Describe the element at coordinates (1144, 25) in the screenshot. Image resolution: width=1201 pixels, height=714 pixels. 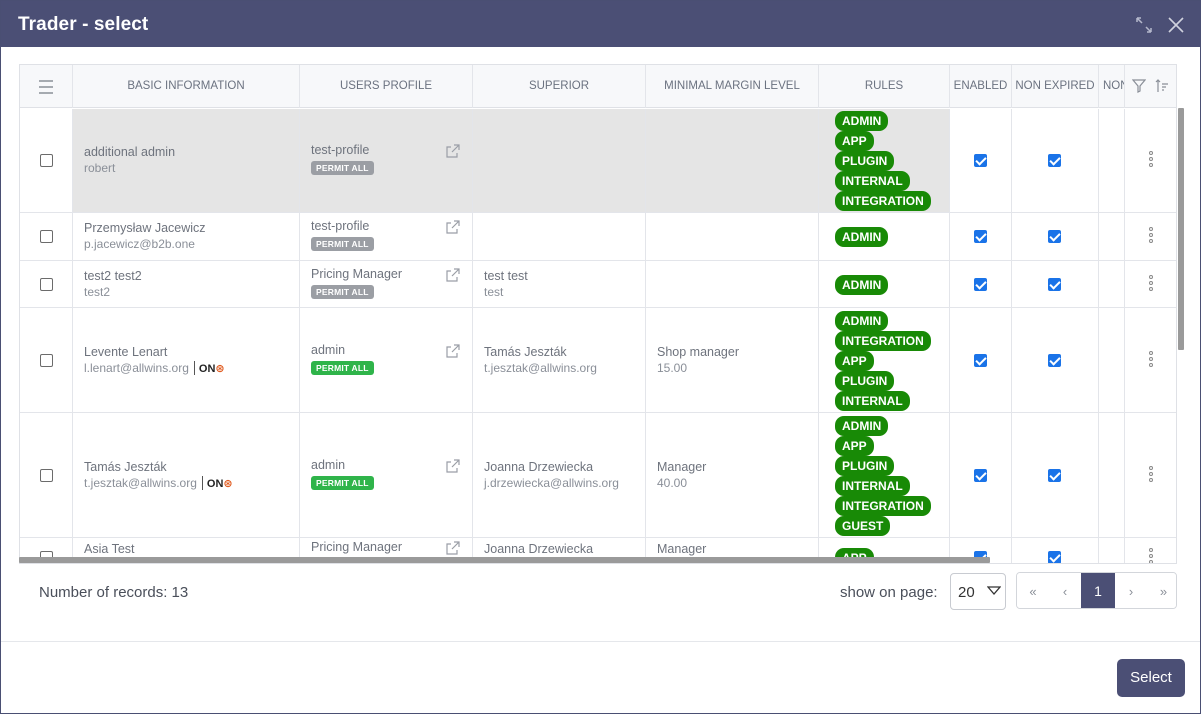
I see `expand-icon` at that location.